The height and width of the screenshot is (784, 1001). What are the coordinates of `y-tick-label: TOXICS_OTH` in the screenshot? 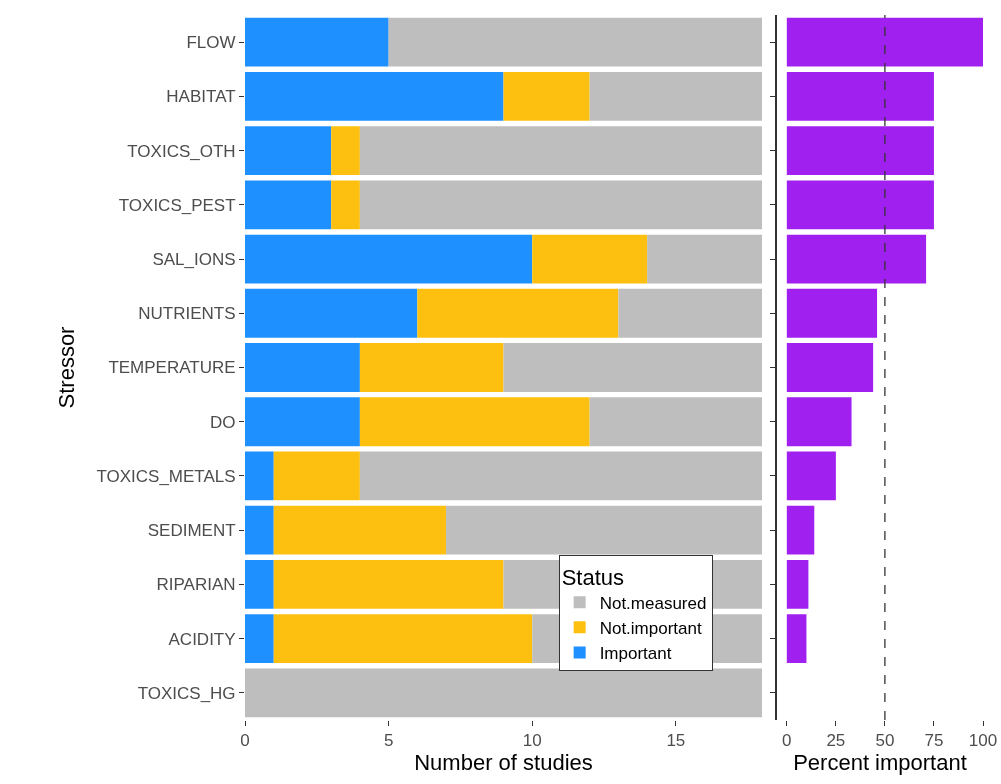 It's located at (181, 151).